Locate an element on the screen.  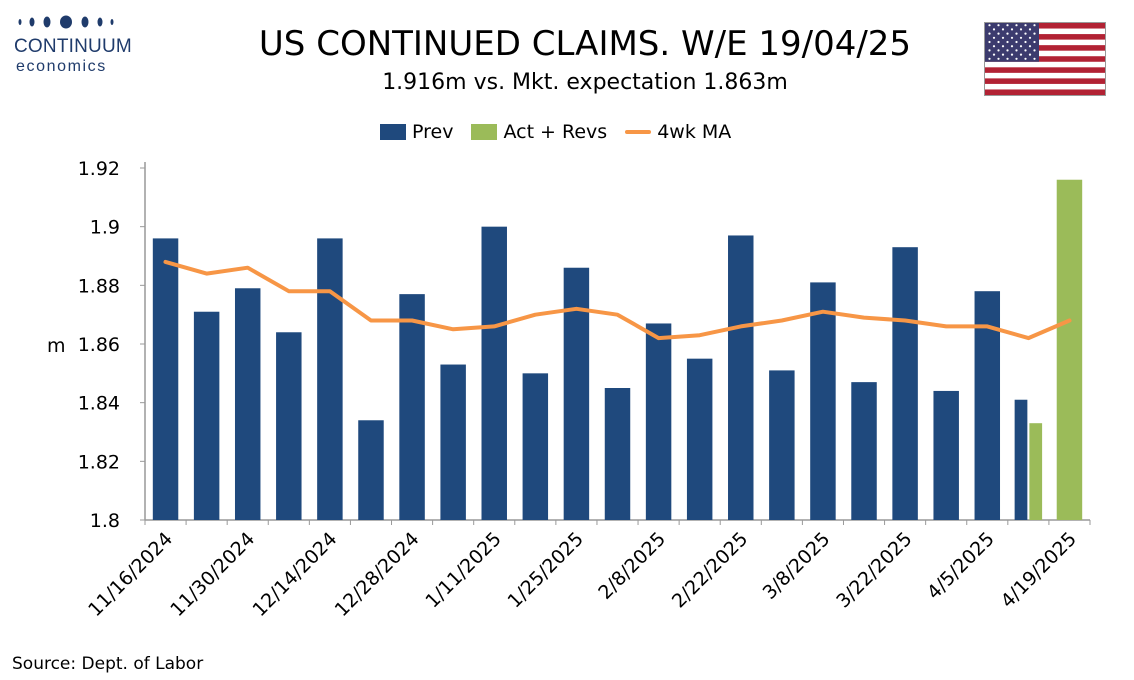
logo-subtitle: economics is located at coordinates (61, 66).